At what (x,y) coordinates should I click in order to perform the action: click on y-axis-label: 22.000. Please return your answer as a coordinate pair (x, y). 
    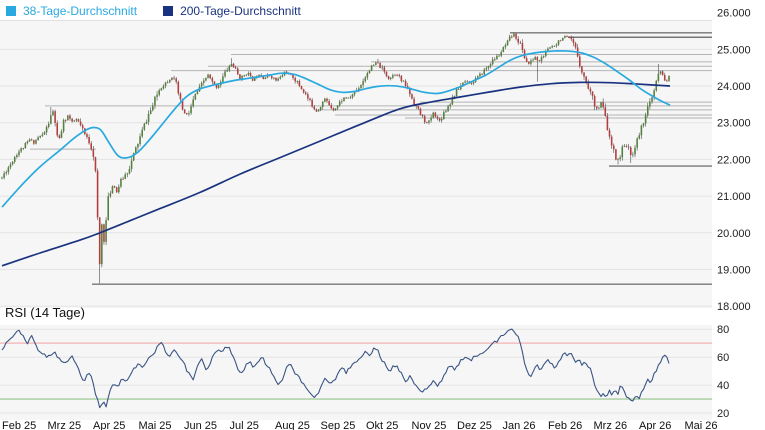
    Looking at the image, I should click on (734, 160).